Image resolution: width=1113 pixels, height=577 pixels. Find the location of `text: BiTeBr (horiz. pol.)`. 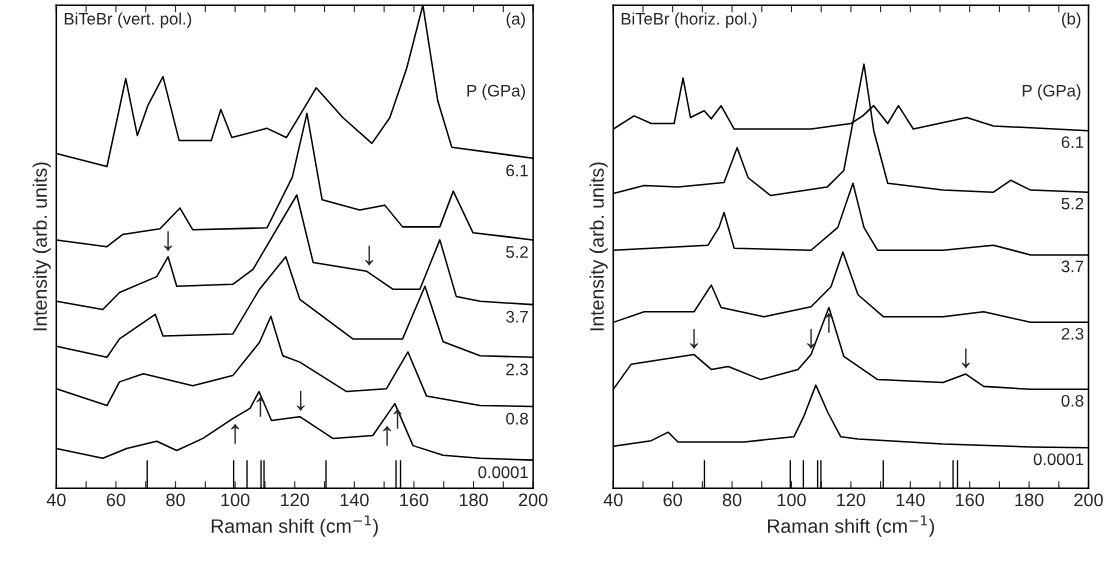

text: BiTeBr (horiz. pol.) is located at coordinates (689, 20).